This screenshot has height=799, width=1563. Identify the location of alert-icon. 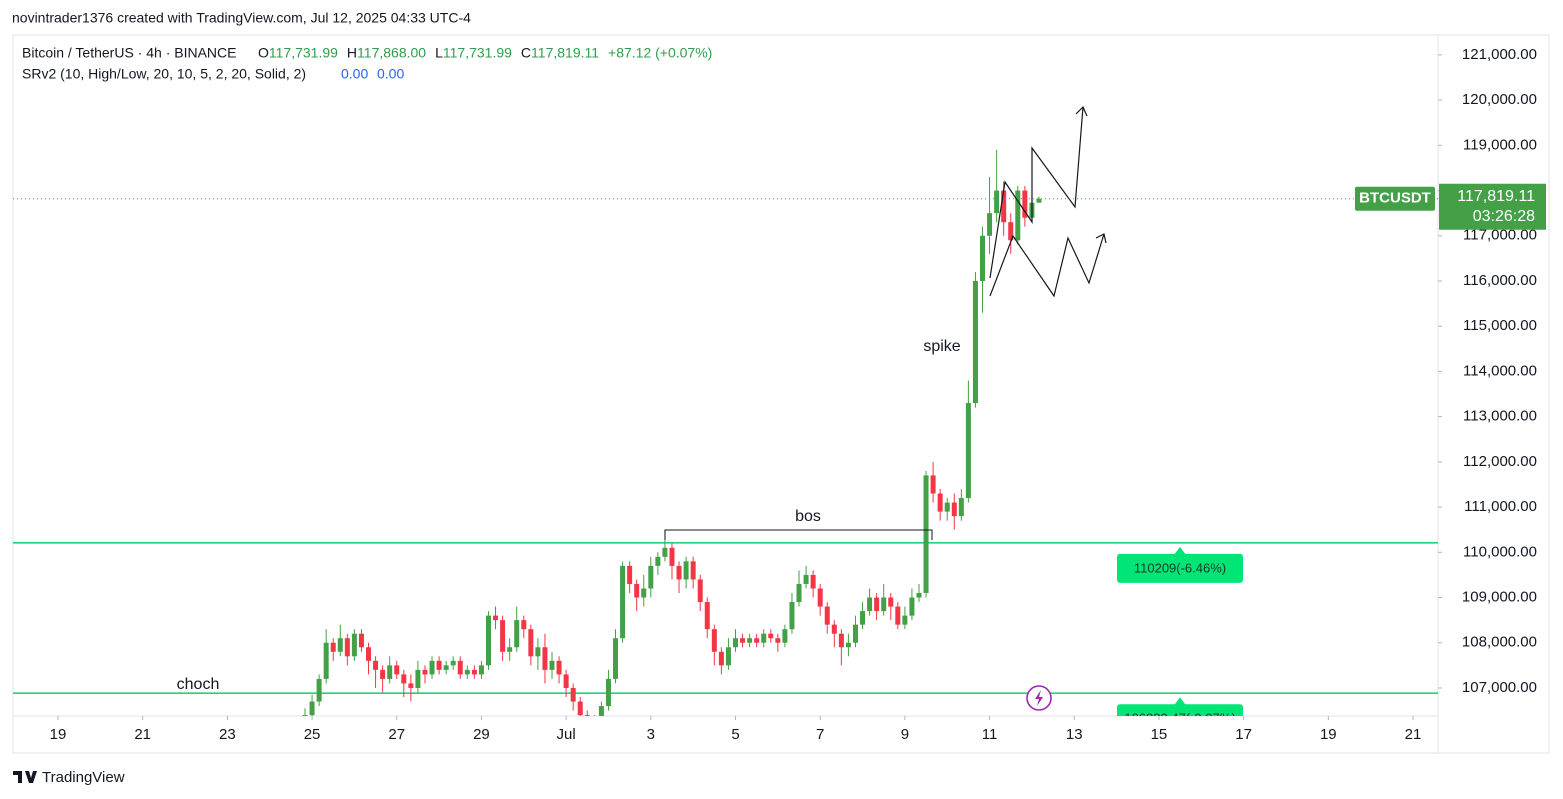
(1039, 698).